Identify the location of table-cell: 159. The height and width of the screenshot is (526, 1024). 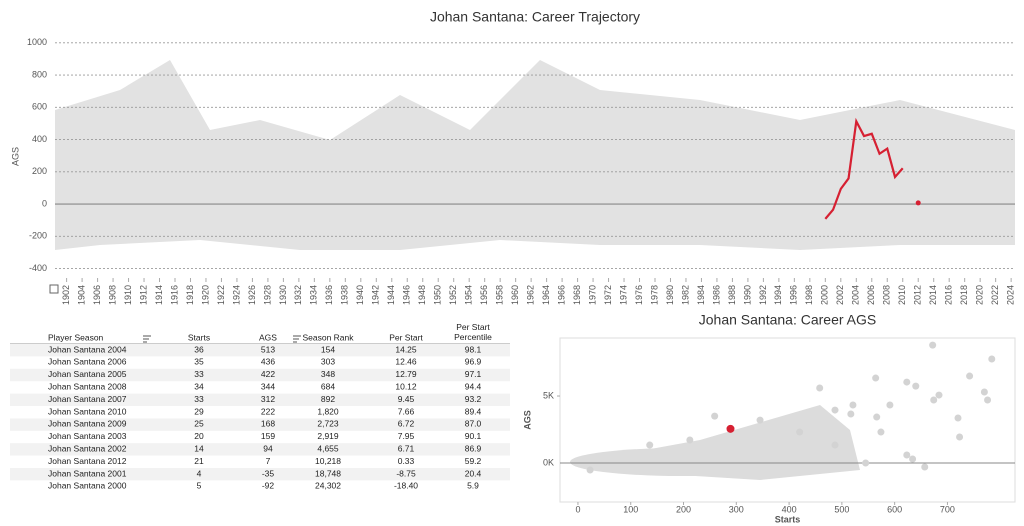
(268, 436).